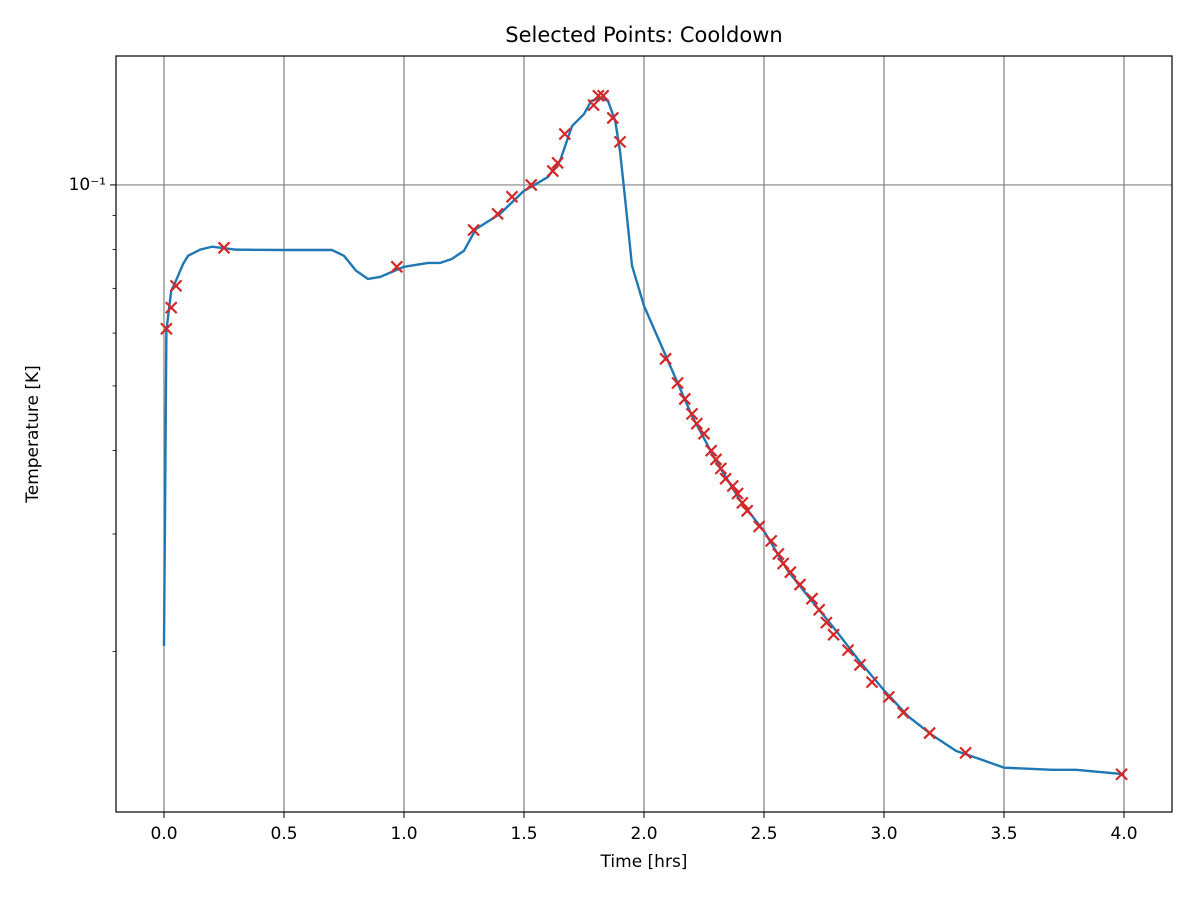 The image size is (1200, 900). Describe the element at coordinates (1003, 834) in the screenshot. I see `x-tick-label: 3.5` at that location.